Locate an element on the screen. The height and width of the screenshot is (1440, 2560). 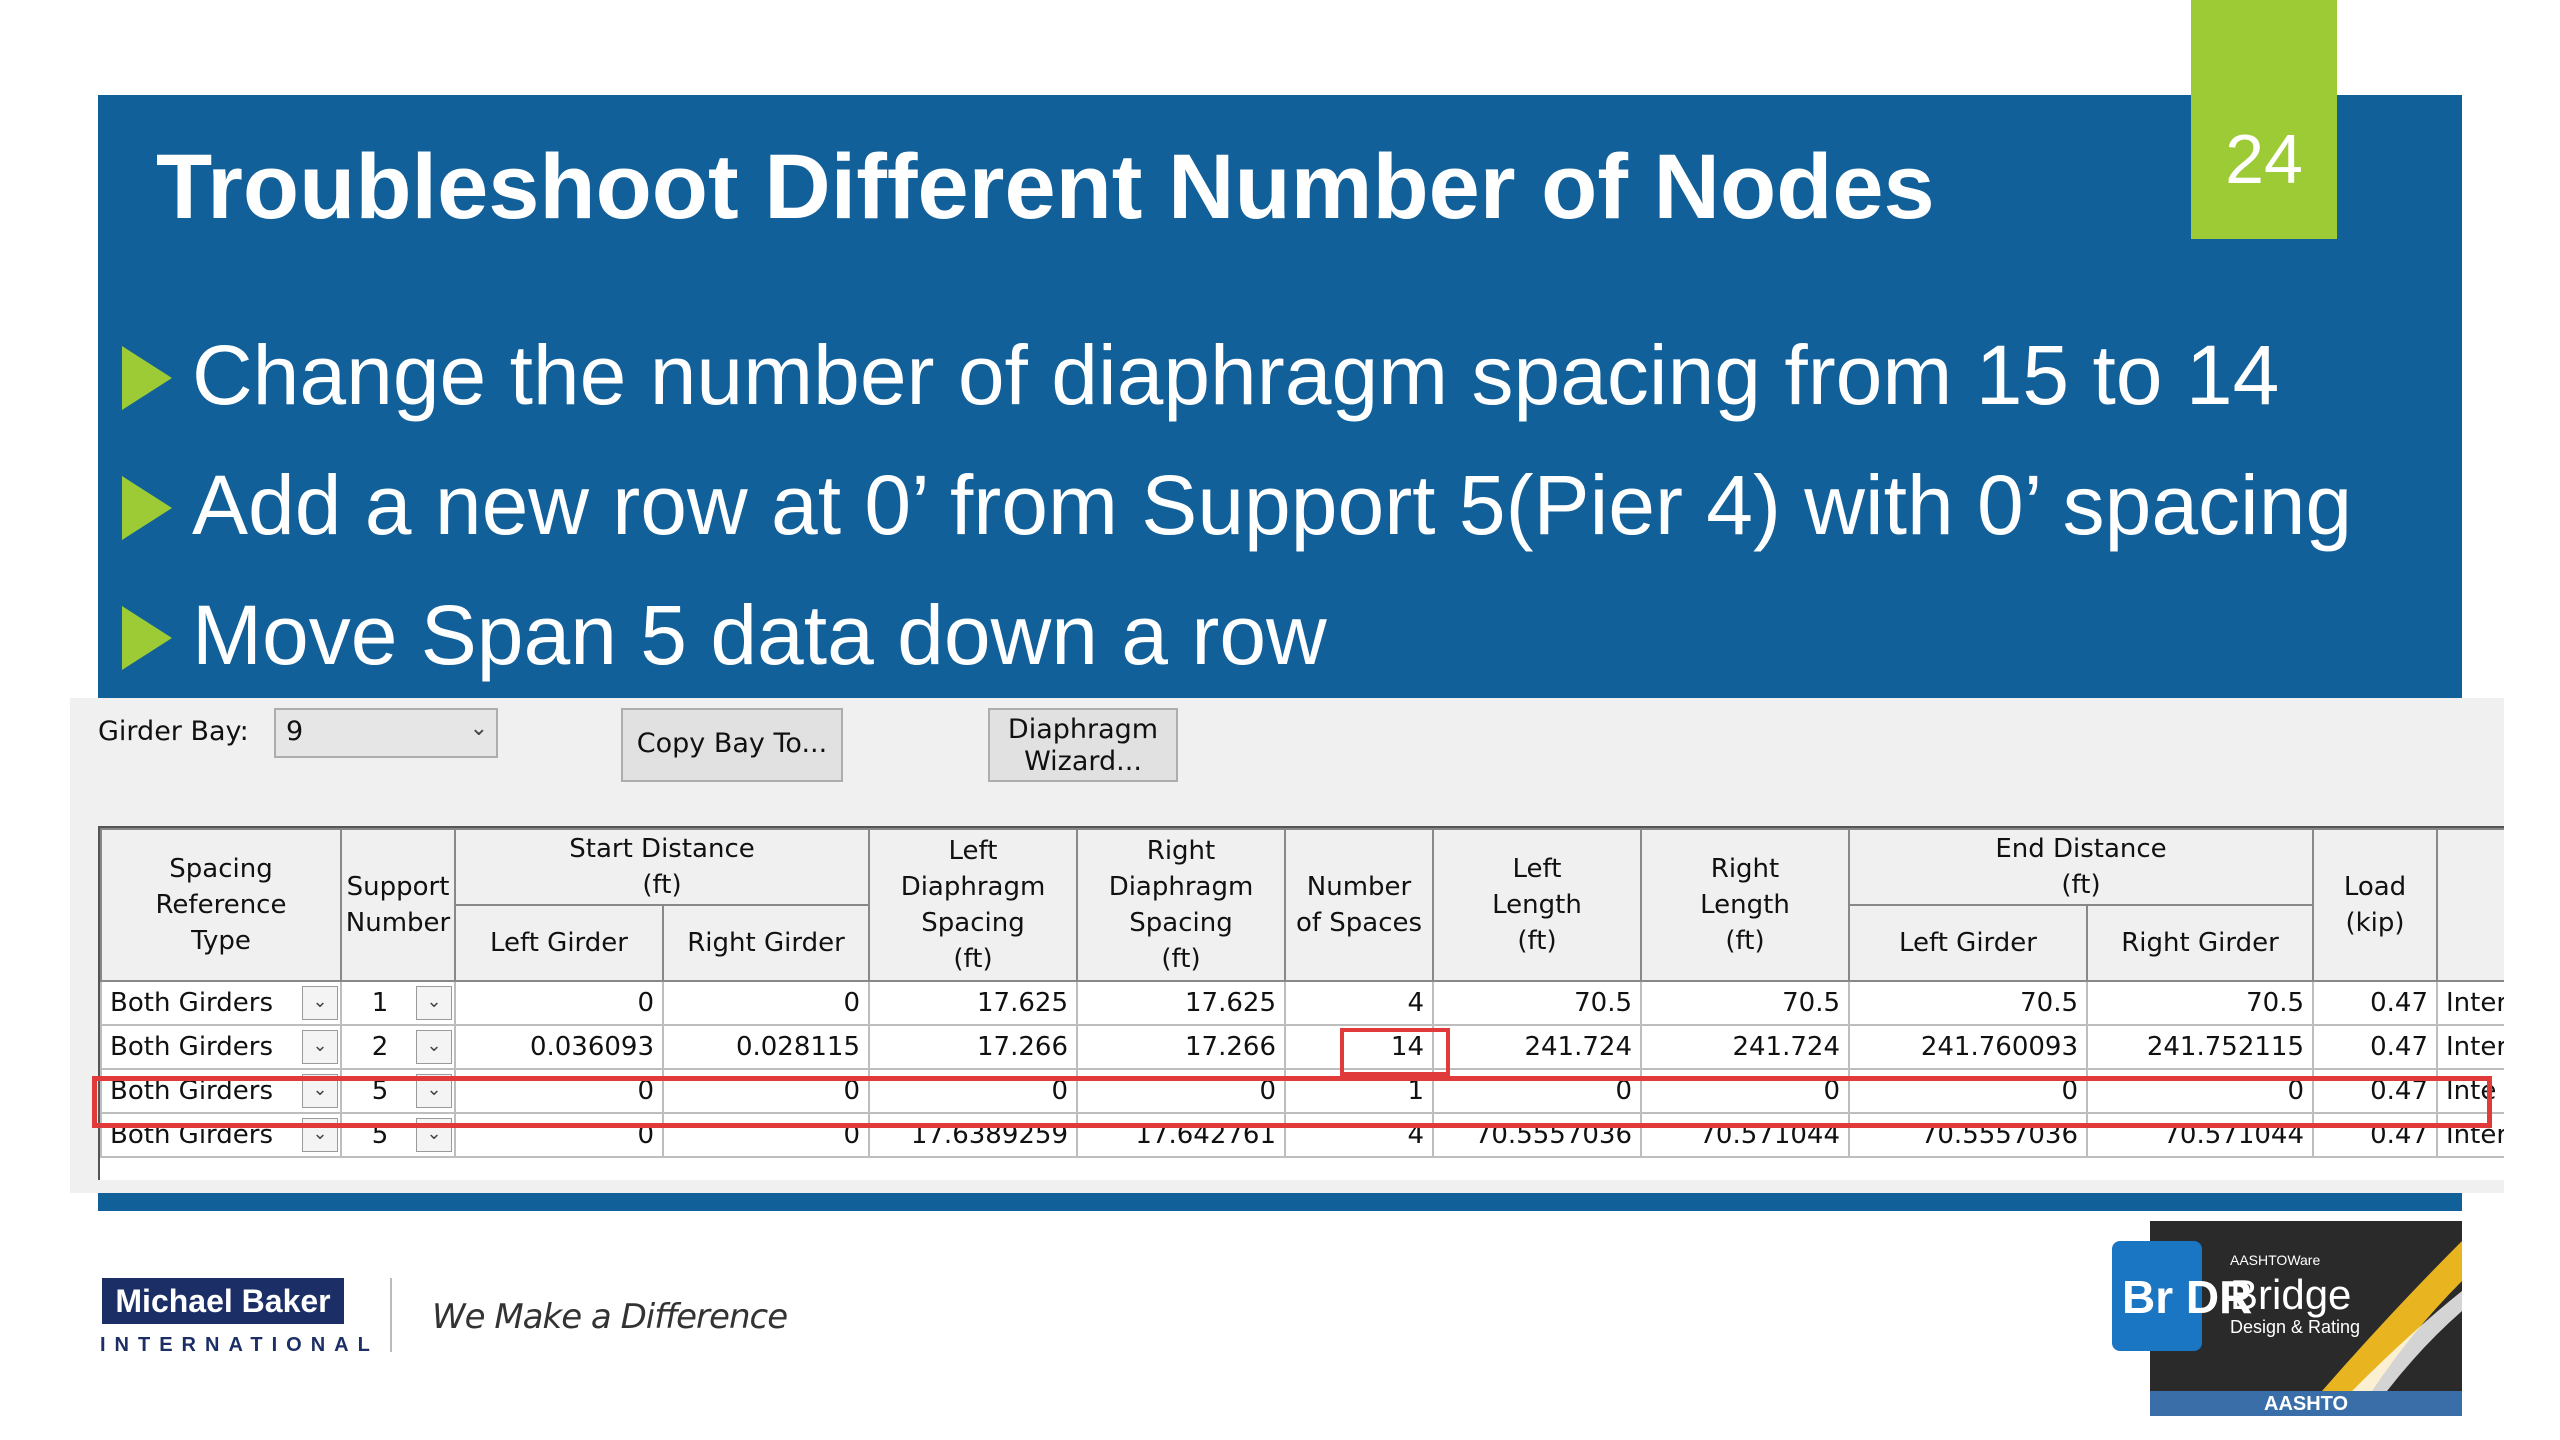
header-right-length: Right Length (ft) is located at coordinates (1745, 905).